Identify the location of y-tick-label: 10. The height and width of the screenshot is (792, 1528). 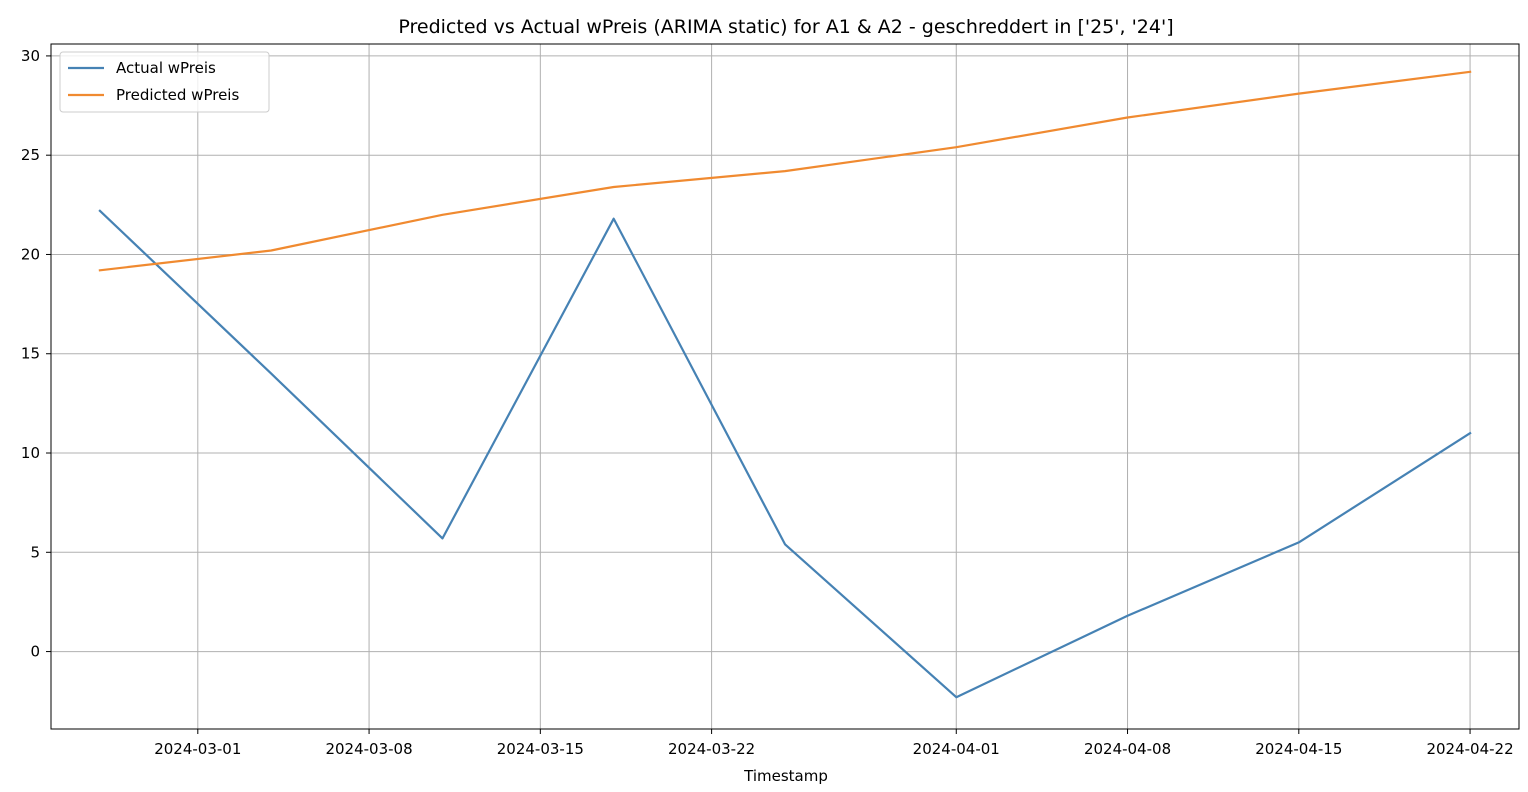
(30, 453).